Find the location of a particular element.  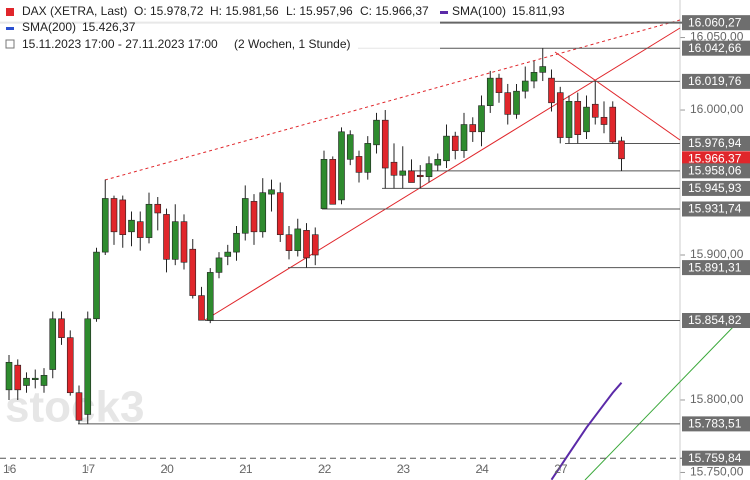

legend-value: 15.426,37 is located at coordinates (109, 27).